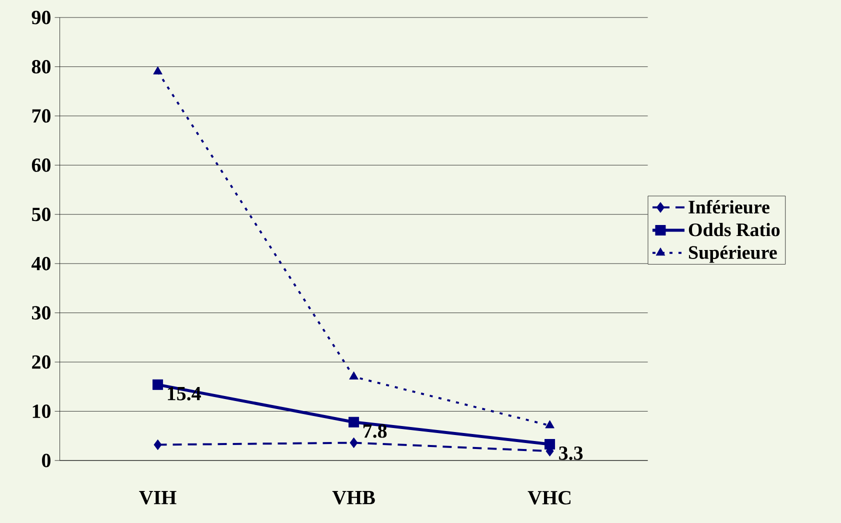  Describe the element at coordinates (41, 313) in the screenshot. I see `y-tick-label: 30` at that location.